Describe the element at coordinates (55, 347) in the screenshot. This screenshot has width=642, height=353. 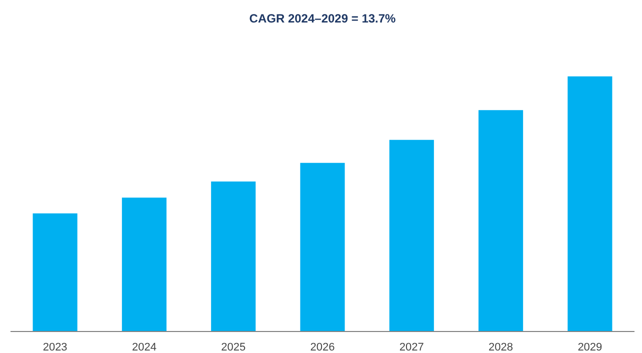
I see `x-tick-label: 2023` at that location.